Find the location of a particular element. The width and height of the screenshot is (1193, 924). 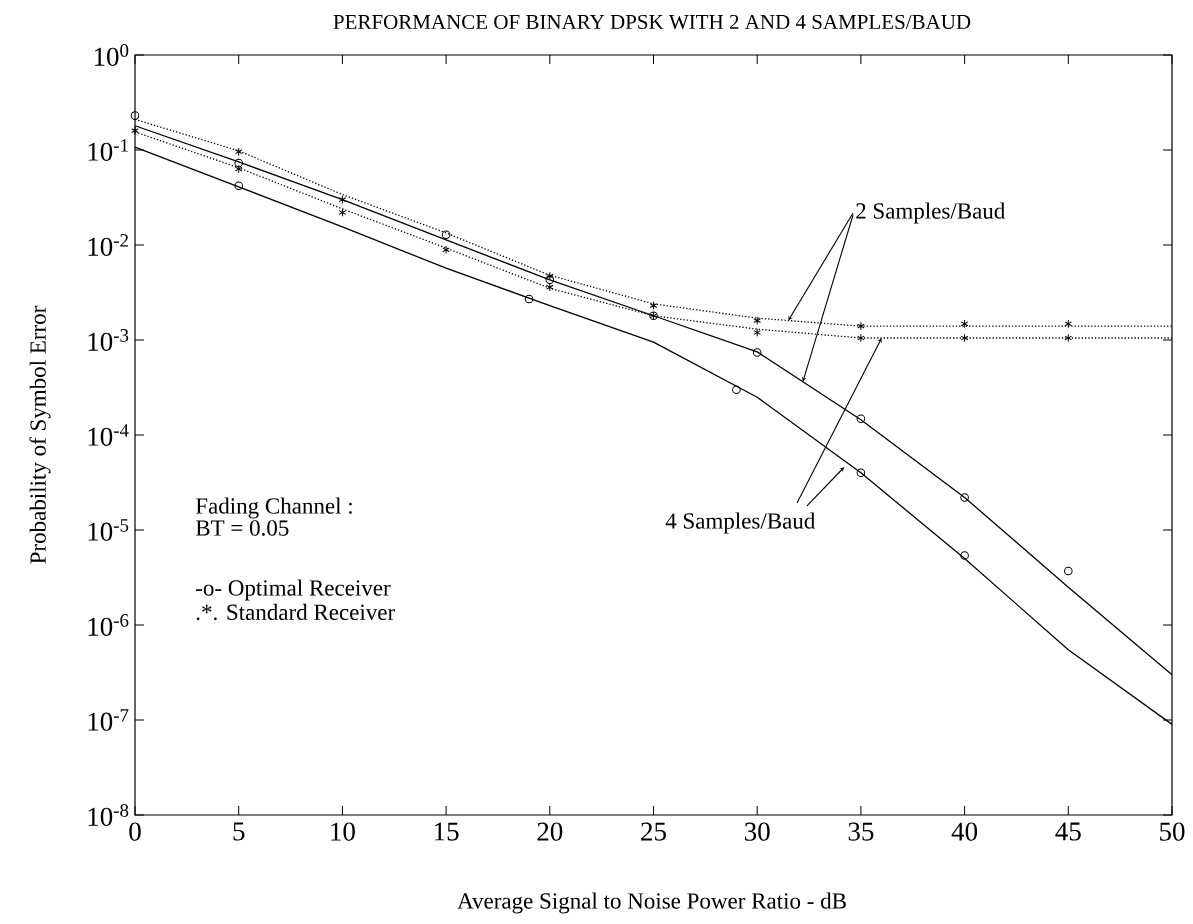

y-axis-title: Probability of Symbol Error is located at coordinates (40, 434).